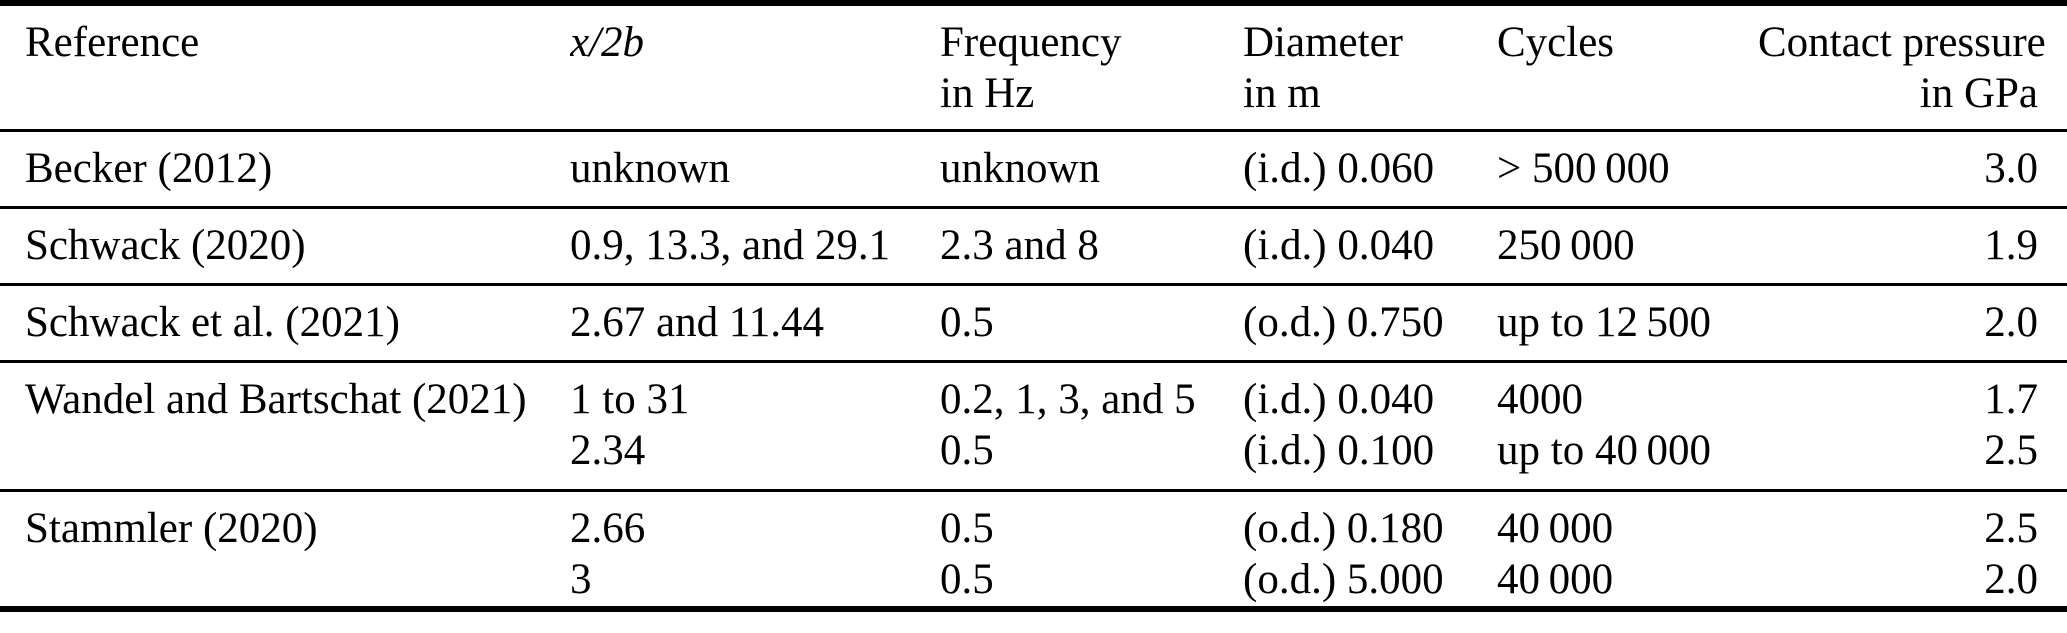 The image size is (2067, 633). I want to click on col-header-diameter-unit: in m, so click(1282, 93).